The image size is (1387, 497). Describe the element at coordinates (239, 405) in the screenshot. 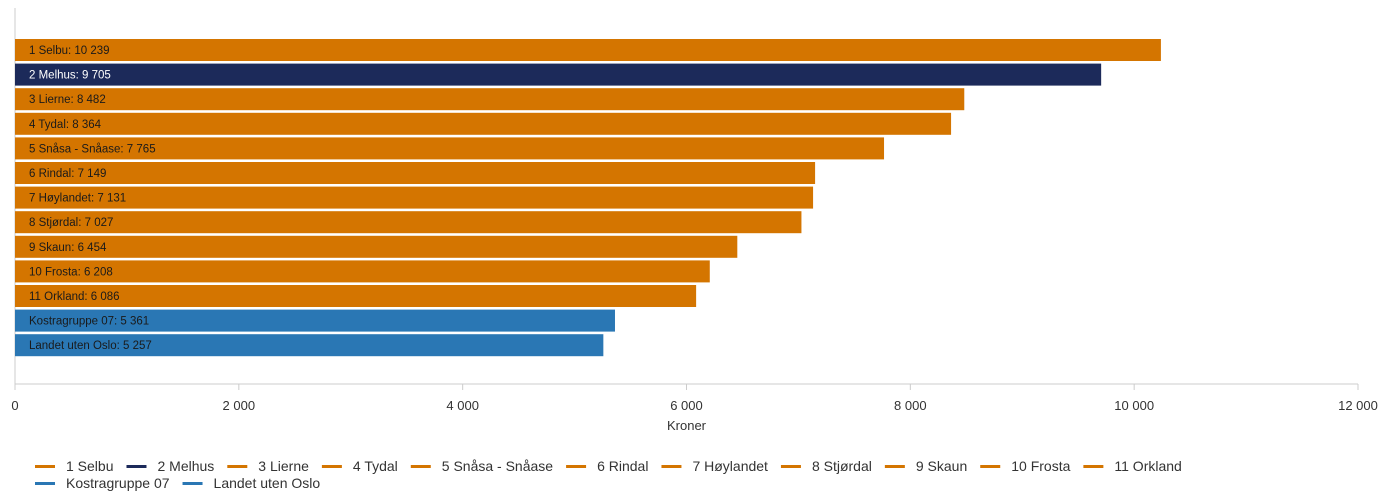

I see `x-tick-label-1: 2 000` at that location.